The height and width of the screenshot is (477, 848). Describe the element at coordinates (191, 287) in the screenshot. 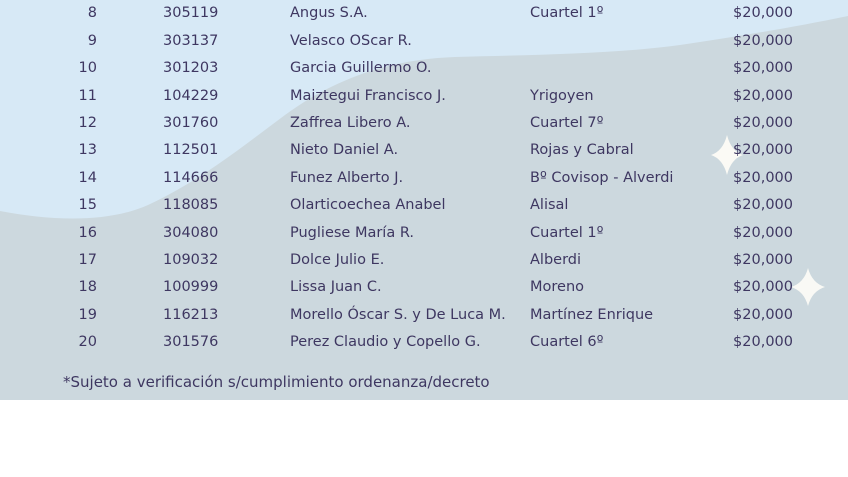

I see `account-id: 100999` at that location.